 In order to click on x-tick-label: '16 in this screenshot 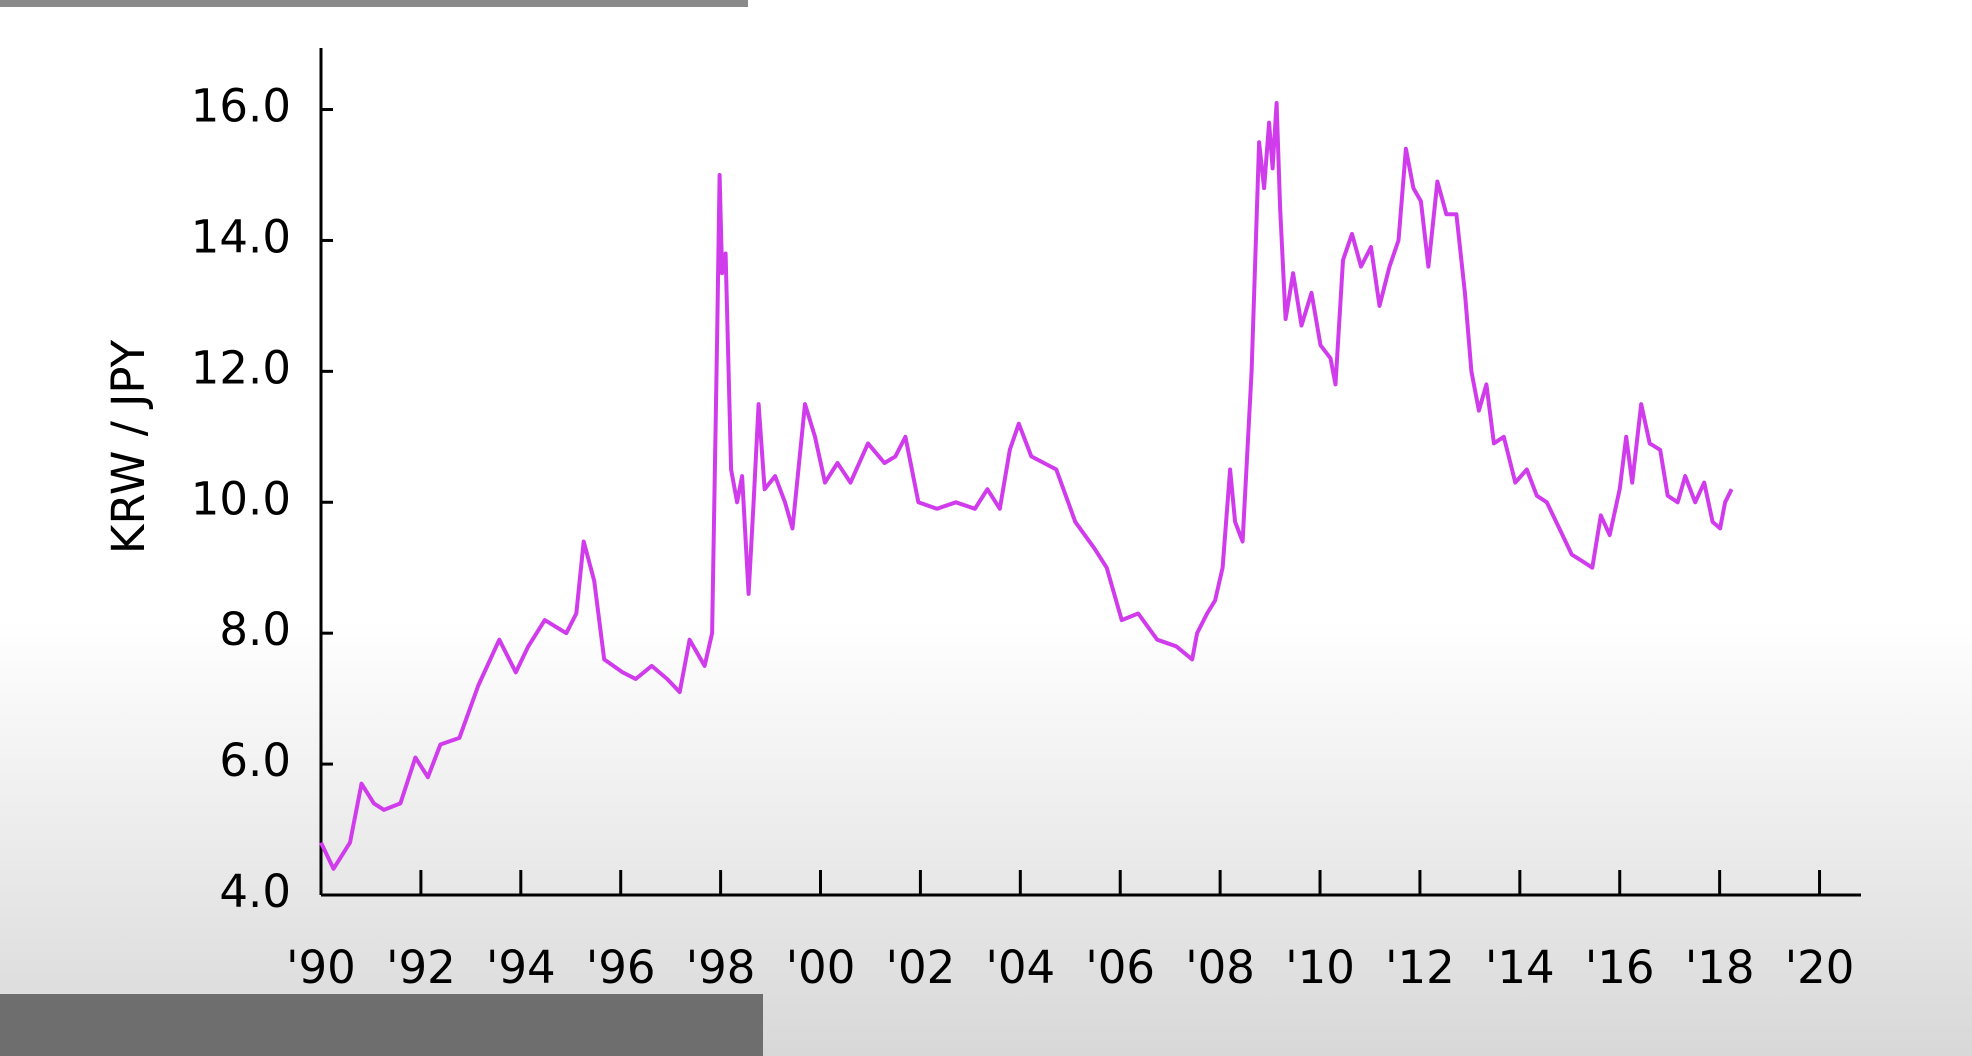, I will do `click(1620, 967)`.